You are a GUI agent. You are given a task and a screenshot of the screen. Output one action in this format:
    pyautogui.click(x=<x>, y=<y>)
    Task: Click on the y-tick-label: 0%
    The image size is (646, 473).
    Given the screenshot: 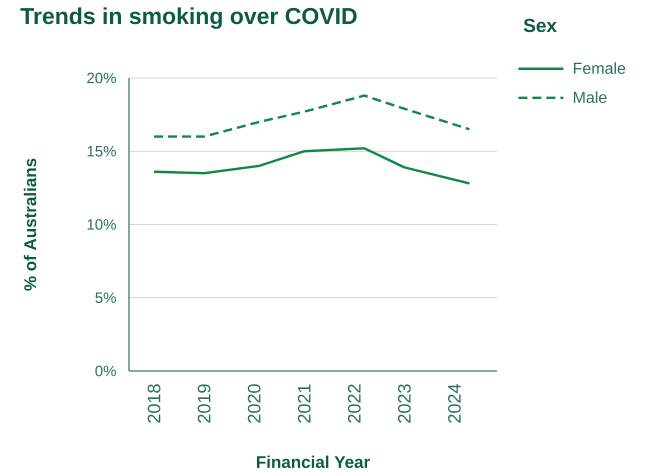 What is the action you would take?
    pyautogui.click(x=105, y=371)
    